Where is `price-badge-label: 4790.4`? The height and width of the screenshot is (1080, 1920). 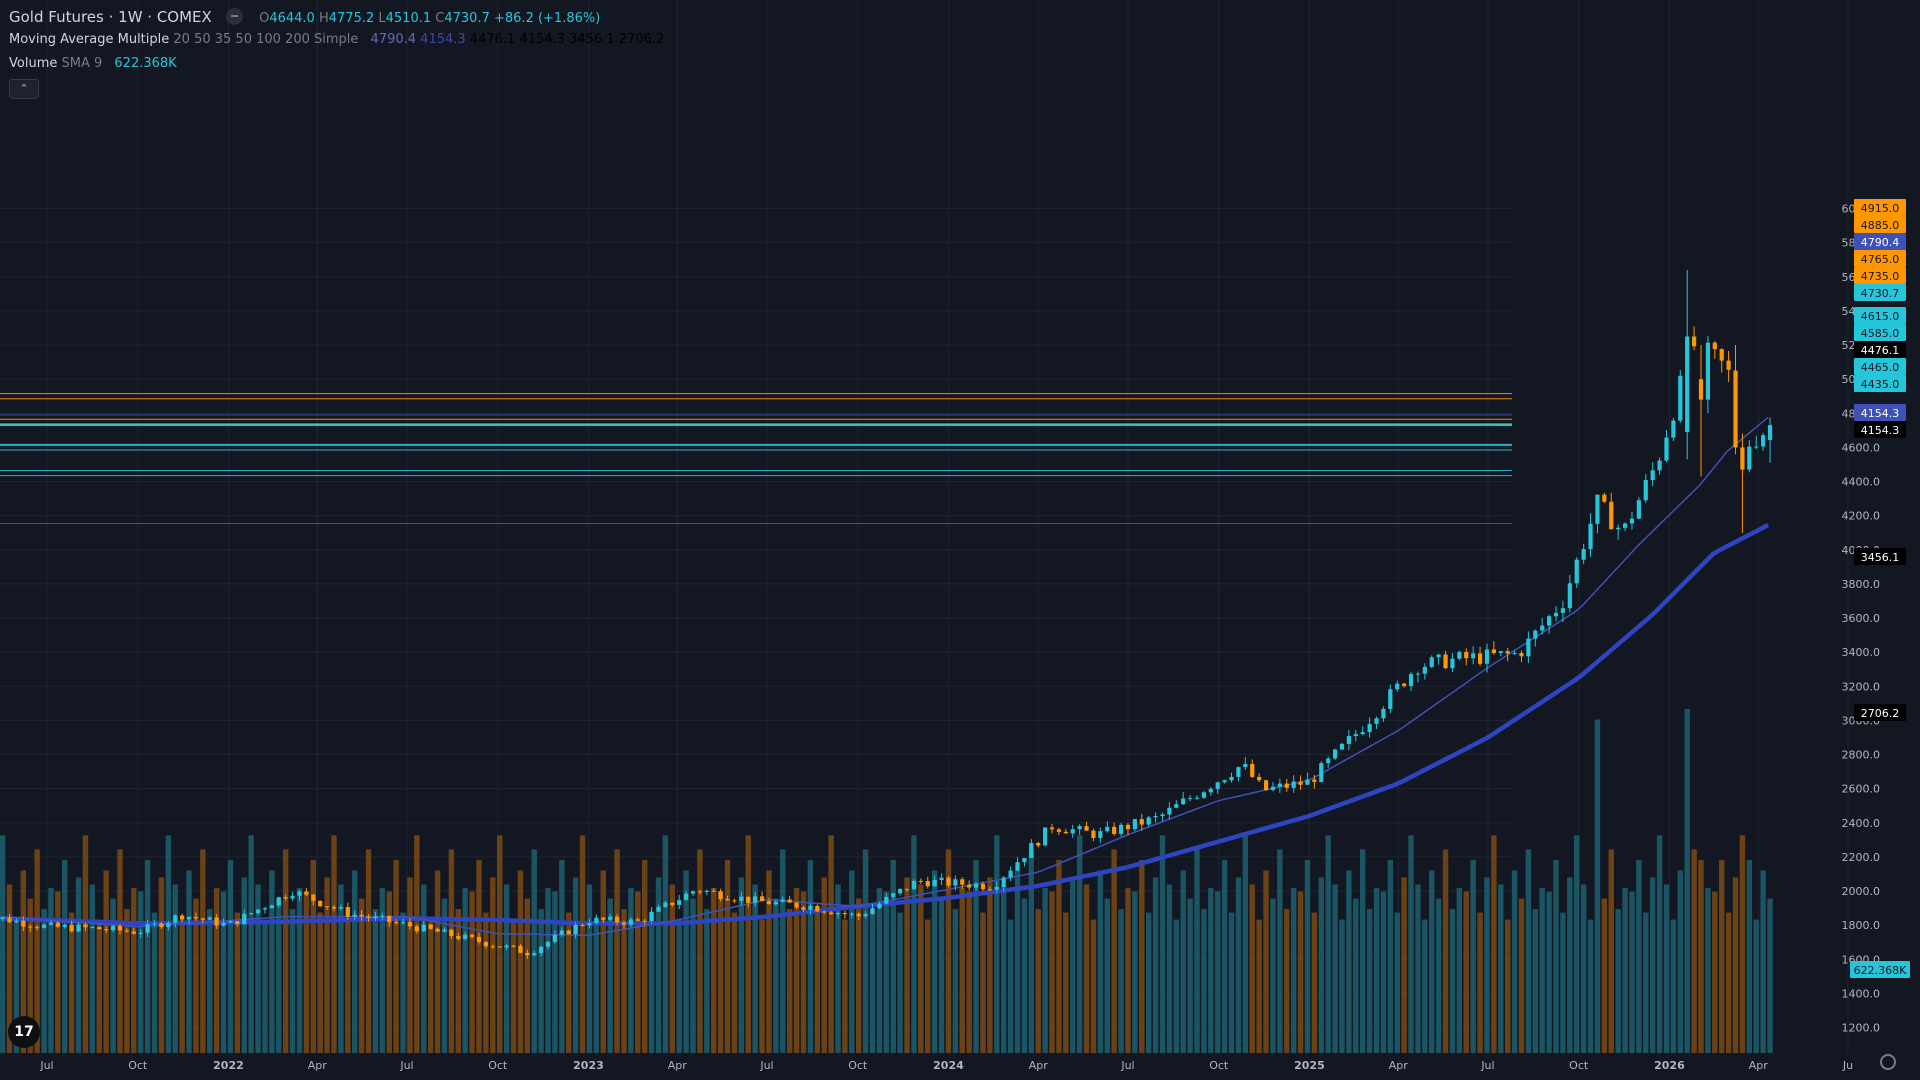 price-badge-label: 4790.4 is located at coordinates (1880, 242).